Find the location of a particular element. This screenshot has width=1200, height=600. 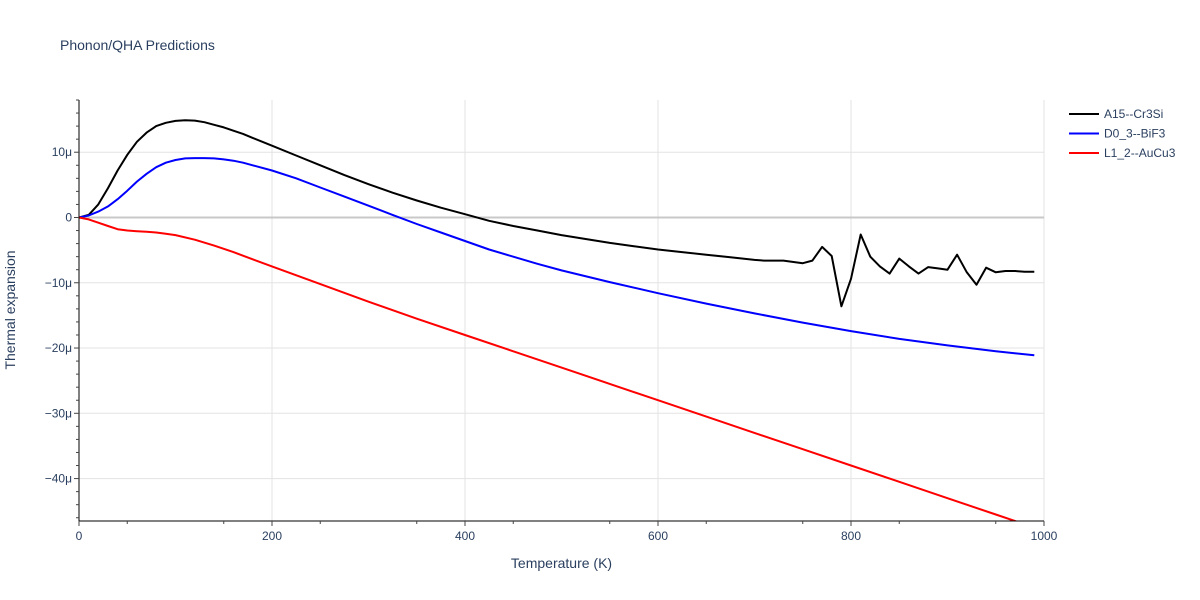

y-axis-label: Thermal expansion is located at coordinates (10, 309).